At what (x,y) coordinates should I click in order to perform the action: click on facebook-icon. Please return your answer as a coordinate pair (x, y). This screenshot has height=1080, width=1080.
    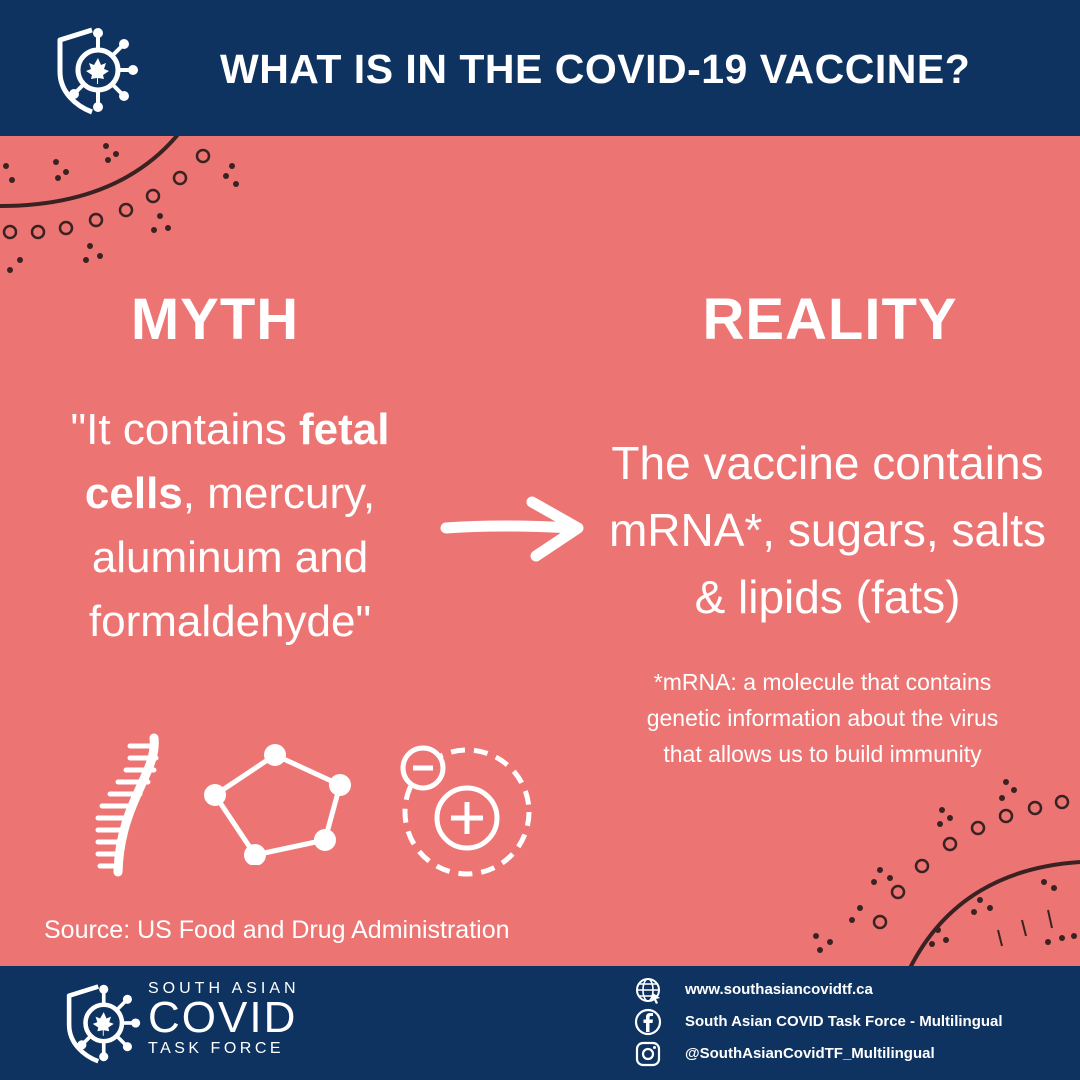
    Looking at the image, I should click on (648, 1022).